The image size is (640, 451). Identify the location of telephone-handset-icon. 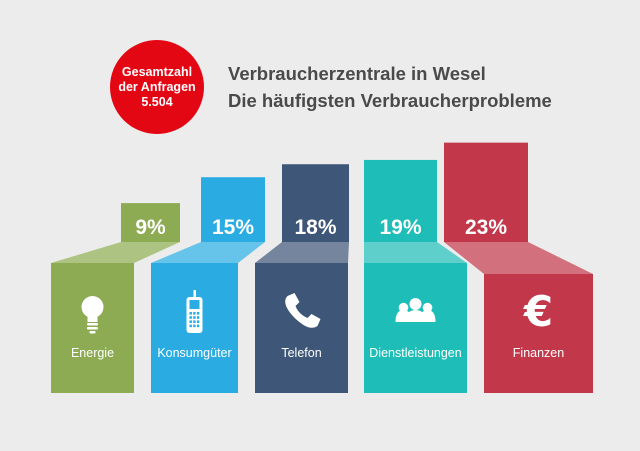
(303, 310).